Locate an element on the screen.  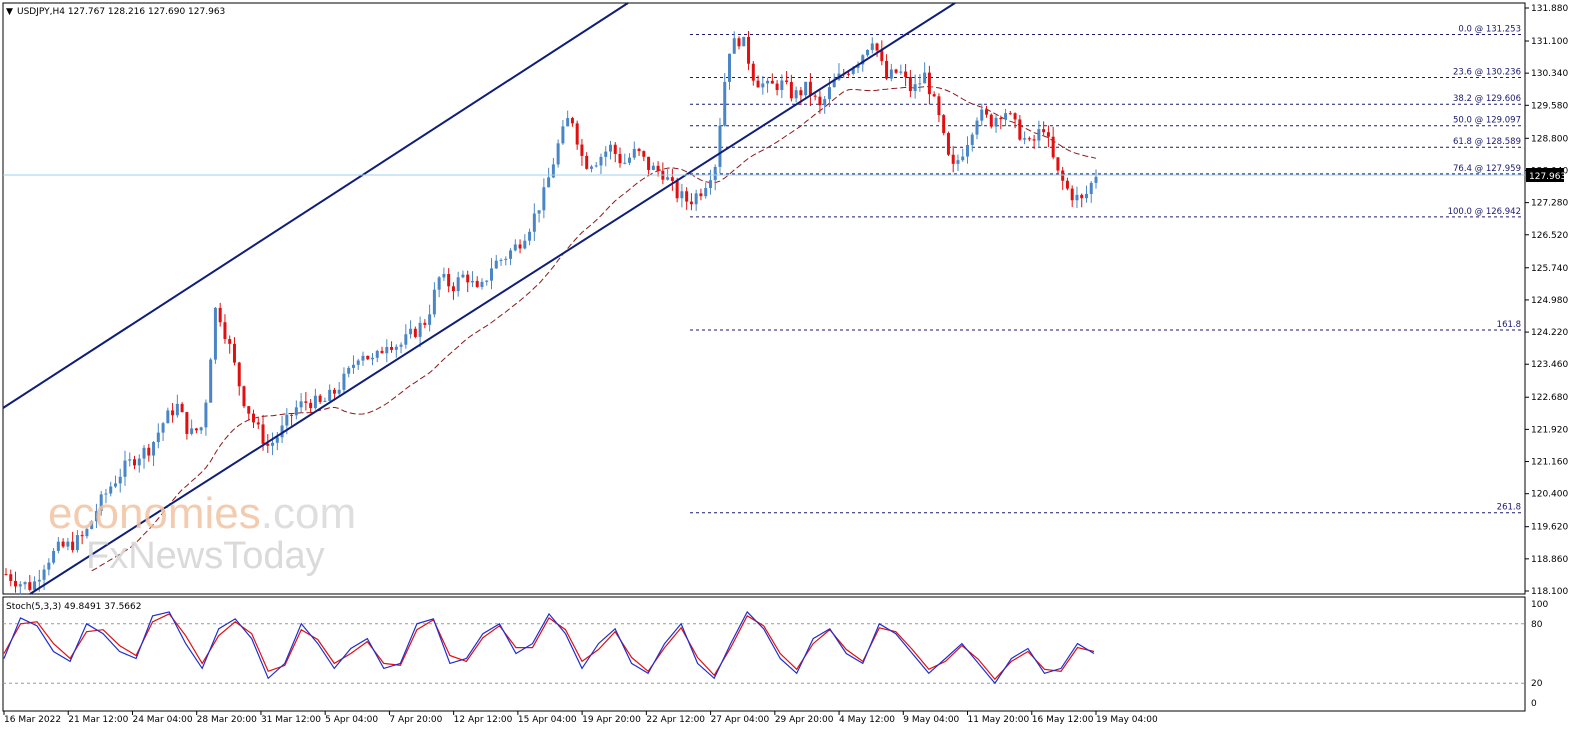
time-tick-label: 29 Apr 20:00 is located at coordinates (804, 720).